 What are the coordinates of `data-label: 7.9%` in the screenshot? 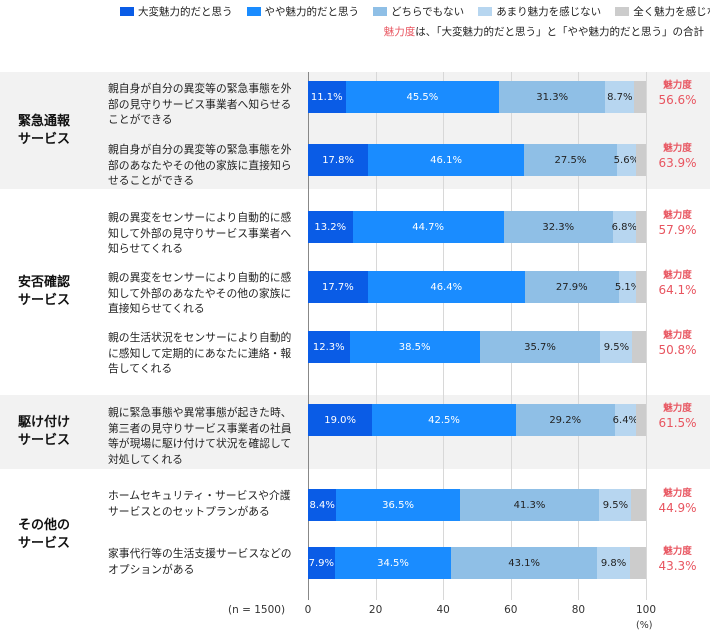 It's located at (321, 563).